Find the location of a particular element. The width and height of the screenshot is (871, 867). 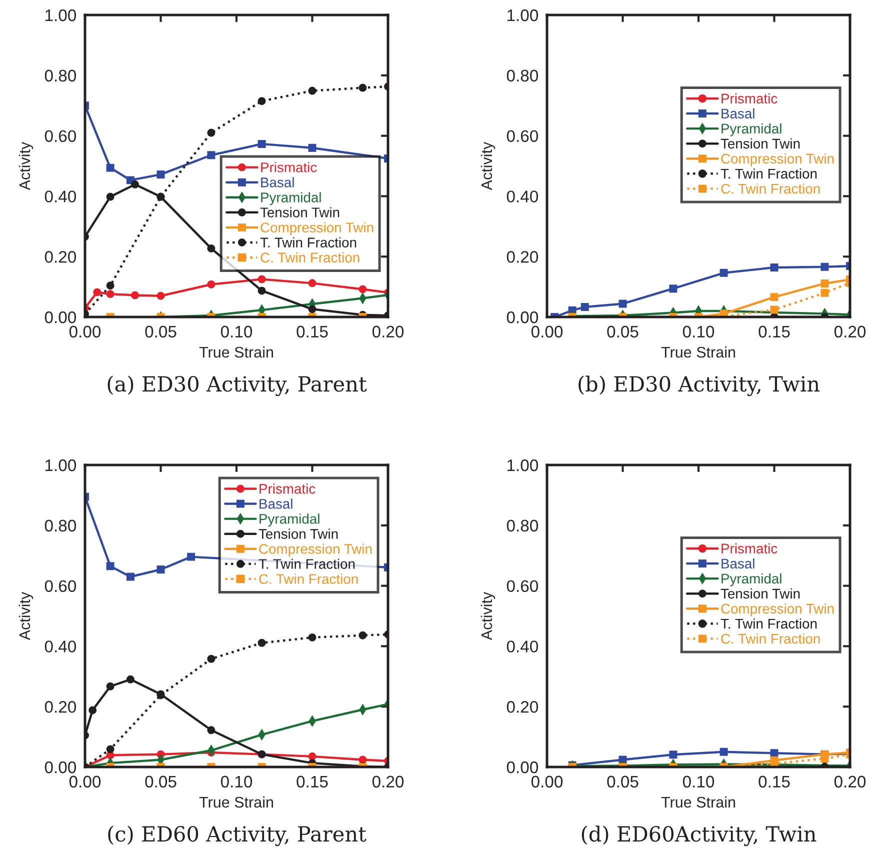

text: (b) ED30 Activity, Twin is located at coordinates (699, 386).